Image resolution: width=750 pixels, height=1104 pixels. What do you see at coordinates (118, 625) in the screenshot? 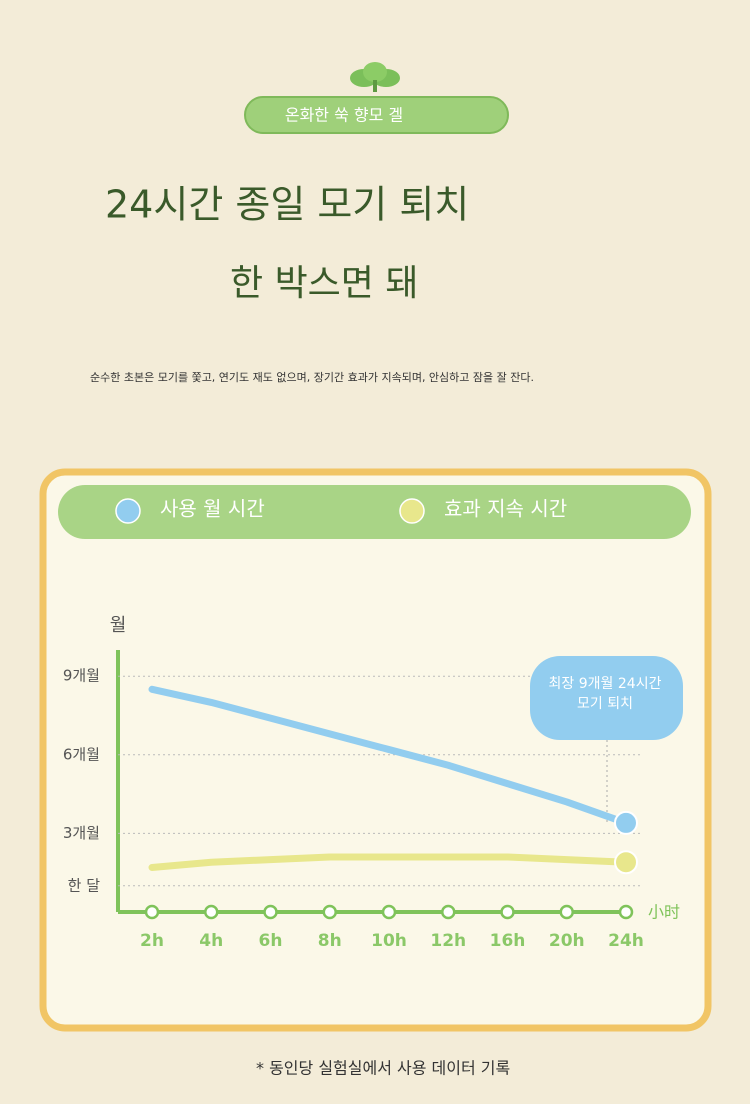
I see `y-axis-label: 월` at bounding box center [118, 625].